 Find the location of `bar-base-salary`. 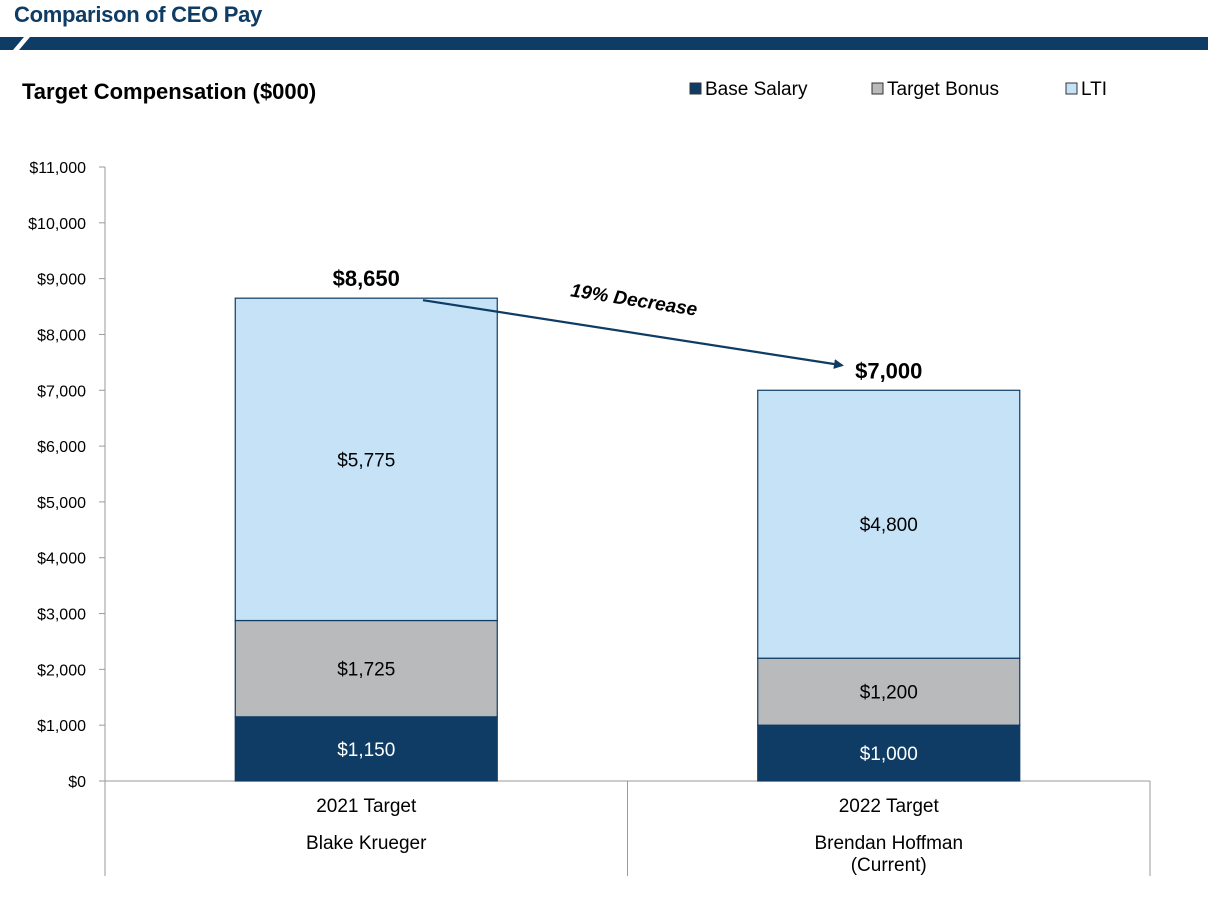

bar-base-salary is located at coordinates (366, 749).